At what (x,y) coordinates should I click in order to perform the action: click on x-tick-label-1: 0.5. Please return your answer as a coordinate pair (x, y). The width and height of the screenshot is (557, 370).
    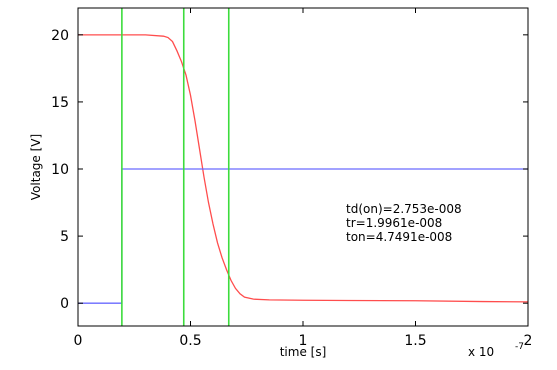
    Looking at the image, I should click on (190, 341).